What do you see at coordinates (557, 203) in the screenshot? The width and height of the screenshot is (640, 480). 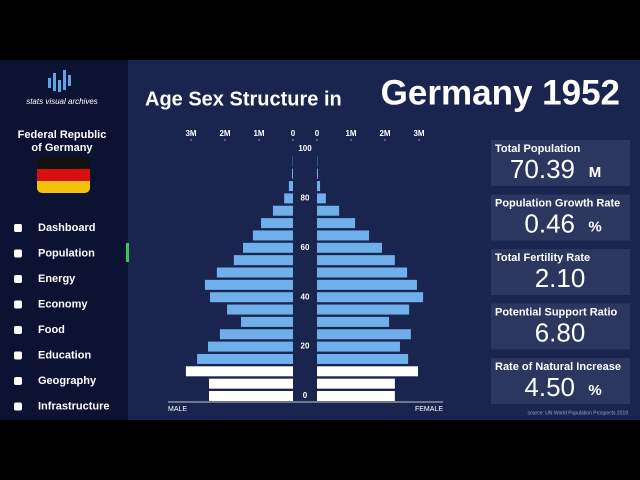 I see `stat-label: Population Growth Rate` at bounding box center [557, 203].